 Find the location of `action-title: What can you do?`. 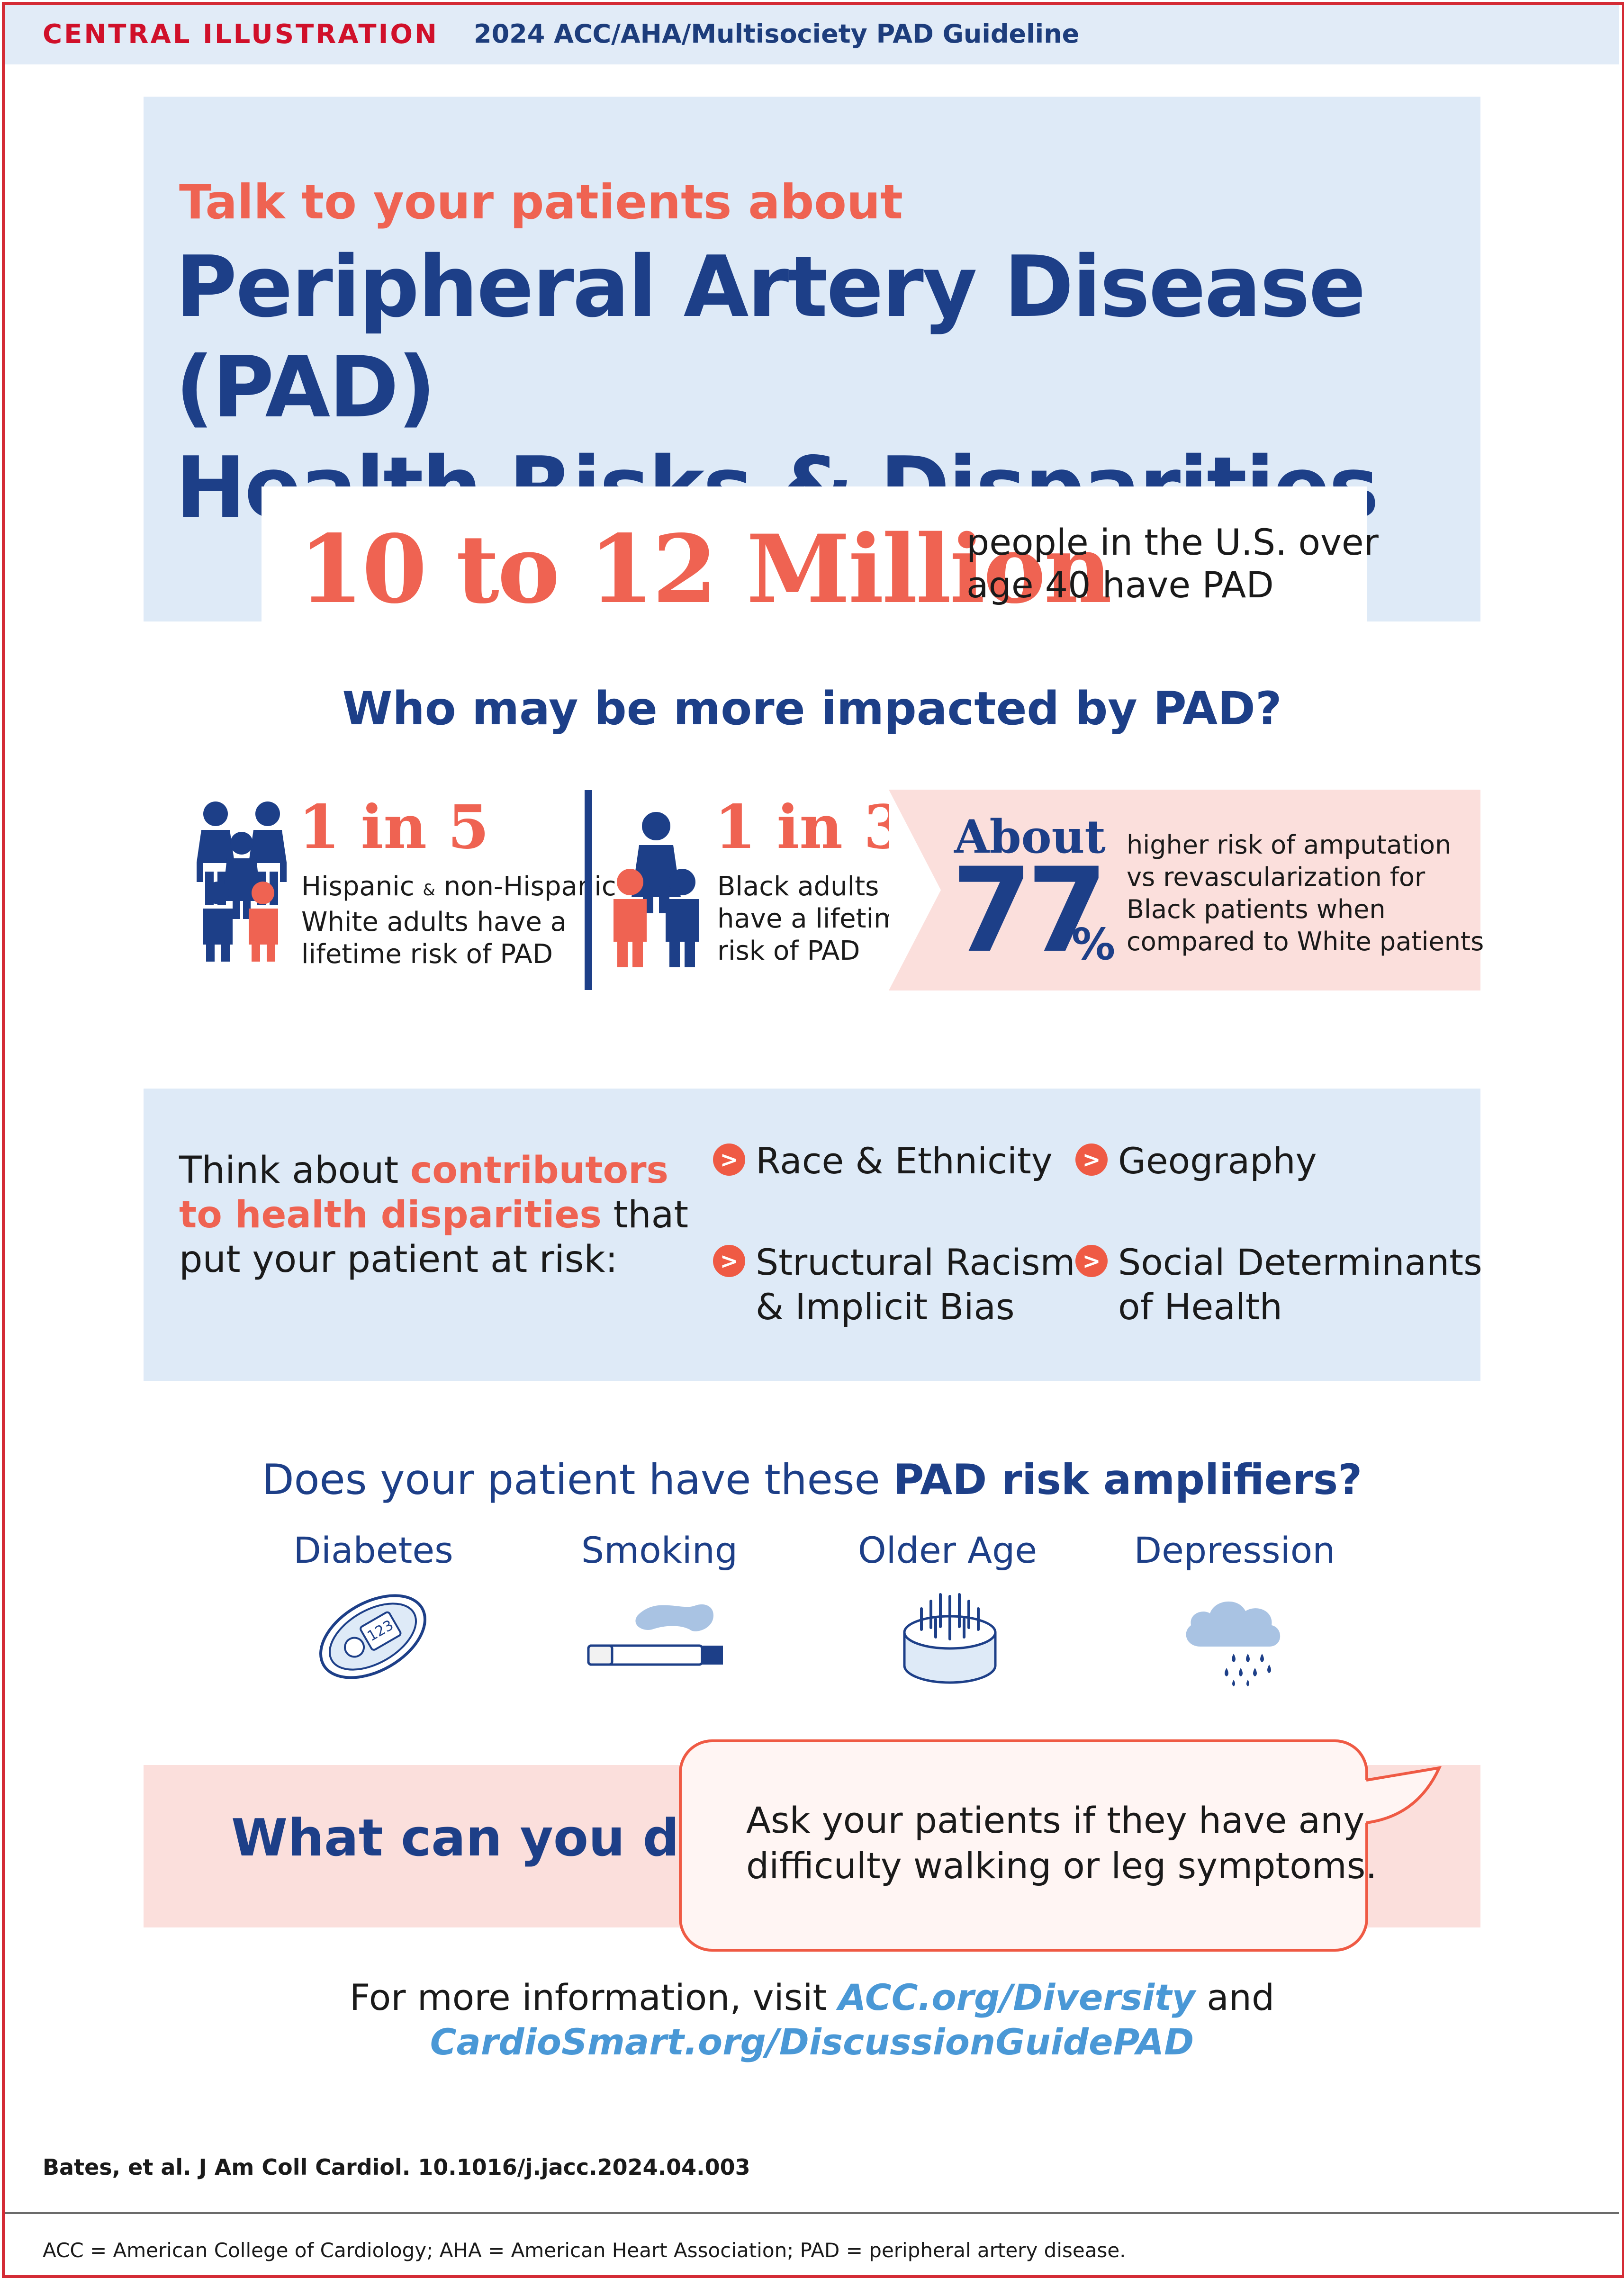

action-title: What can you do? is located at coordinates (487, 1838).